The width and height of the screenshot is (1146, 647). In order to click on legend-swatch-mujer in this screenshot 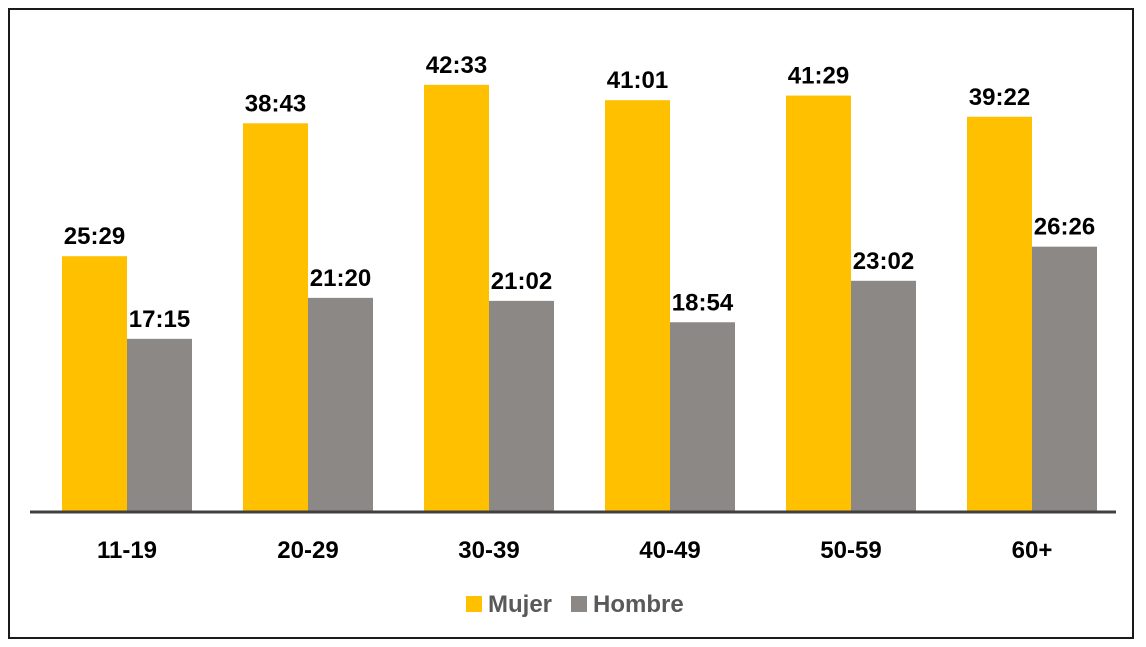, I will do `click(474, 604)`.